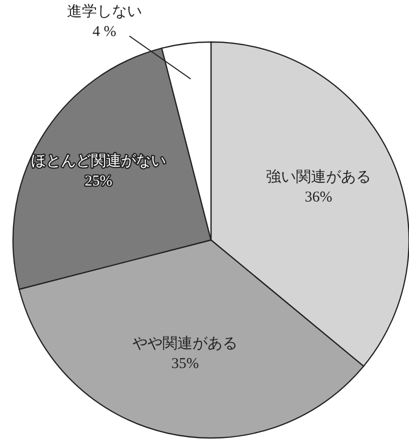  I want to click on slice-label: 進学しない, so click(104, 11).